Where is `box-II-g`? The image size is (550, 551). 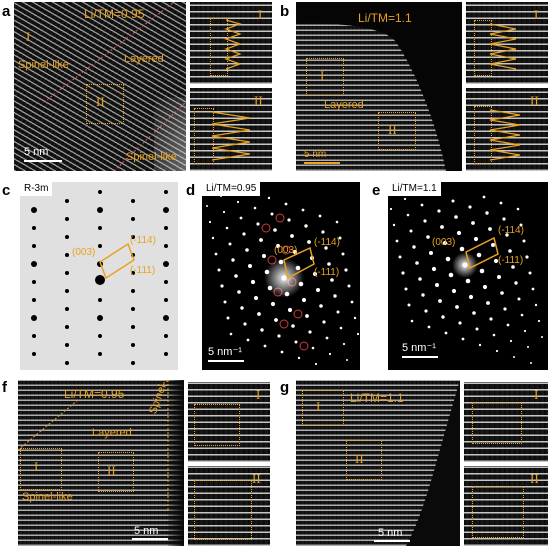 box-II-g is located at coordinates (364, 460).